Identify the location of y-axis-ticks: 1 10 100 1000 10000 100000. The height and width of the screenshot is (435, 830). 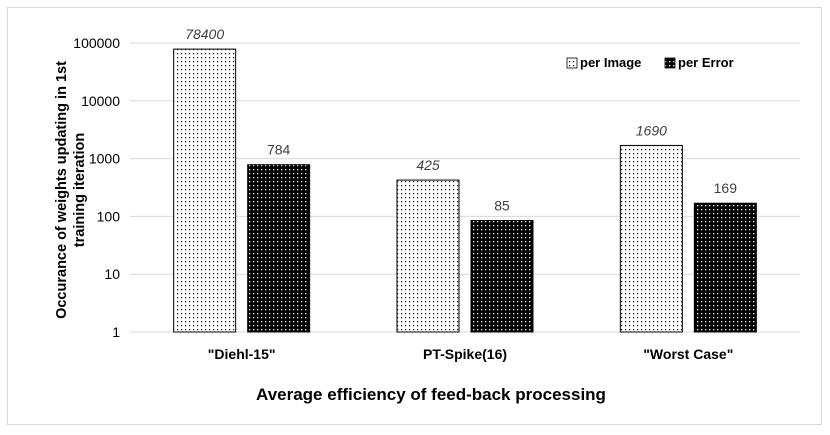
(96, 187).